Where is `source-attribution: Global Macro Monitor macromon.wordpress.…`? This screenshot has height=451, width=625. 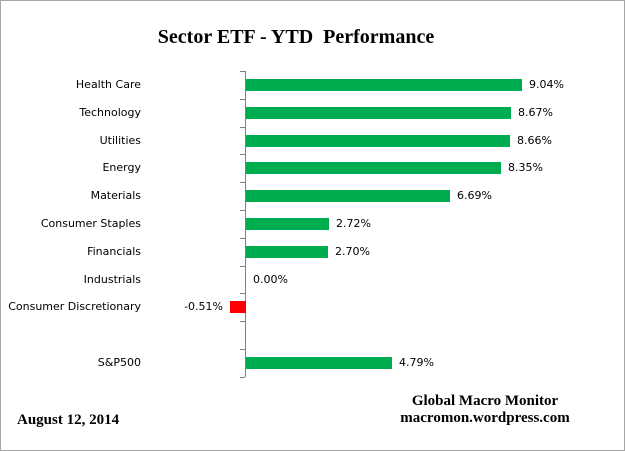
source-attribution: Global Macro Monitor macromon.wordpress.… is located at coordinates (485, 410).